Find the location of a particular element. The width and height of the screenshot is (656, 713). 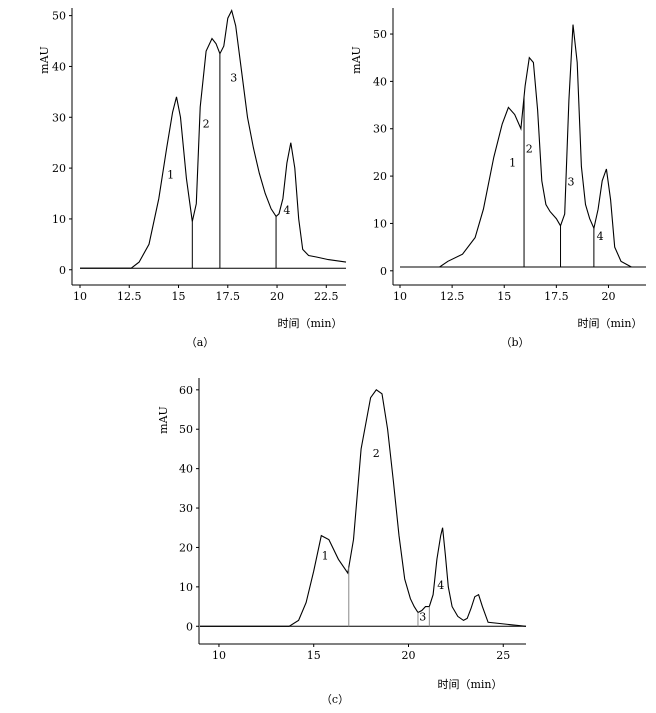

x-tick-label: 22.5 is located at coordinates (326, 296).